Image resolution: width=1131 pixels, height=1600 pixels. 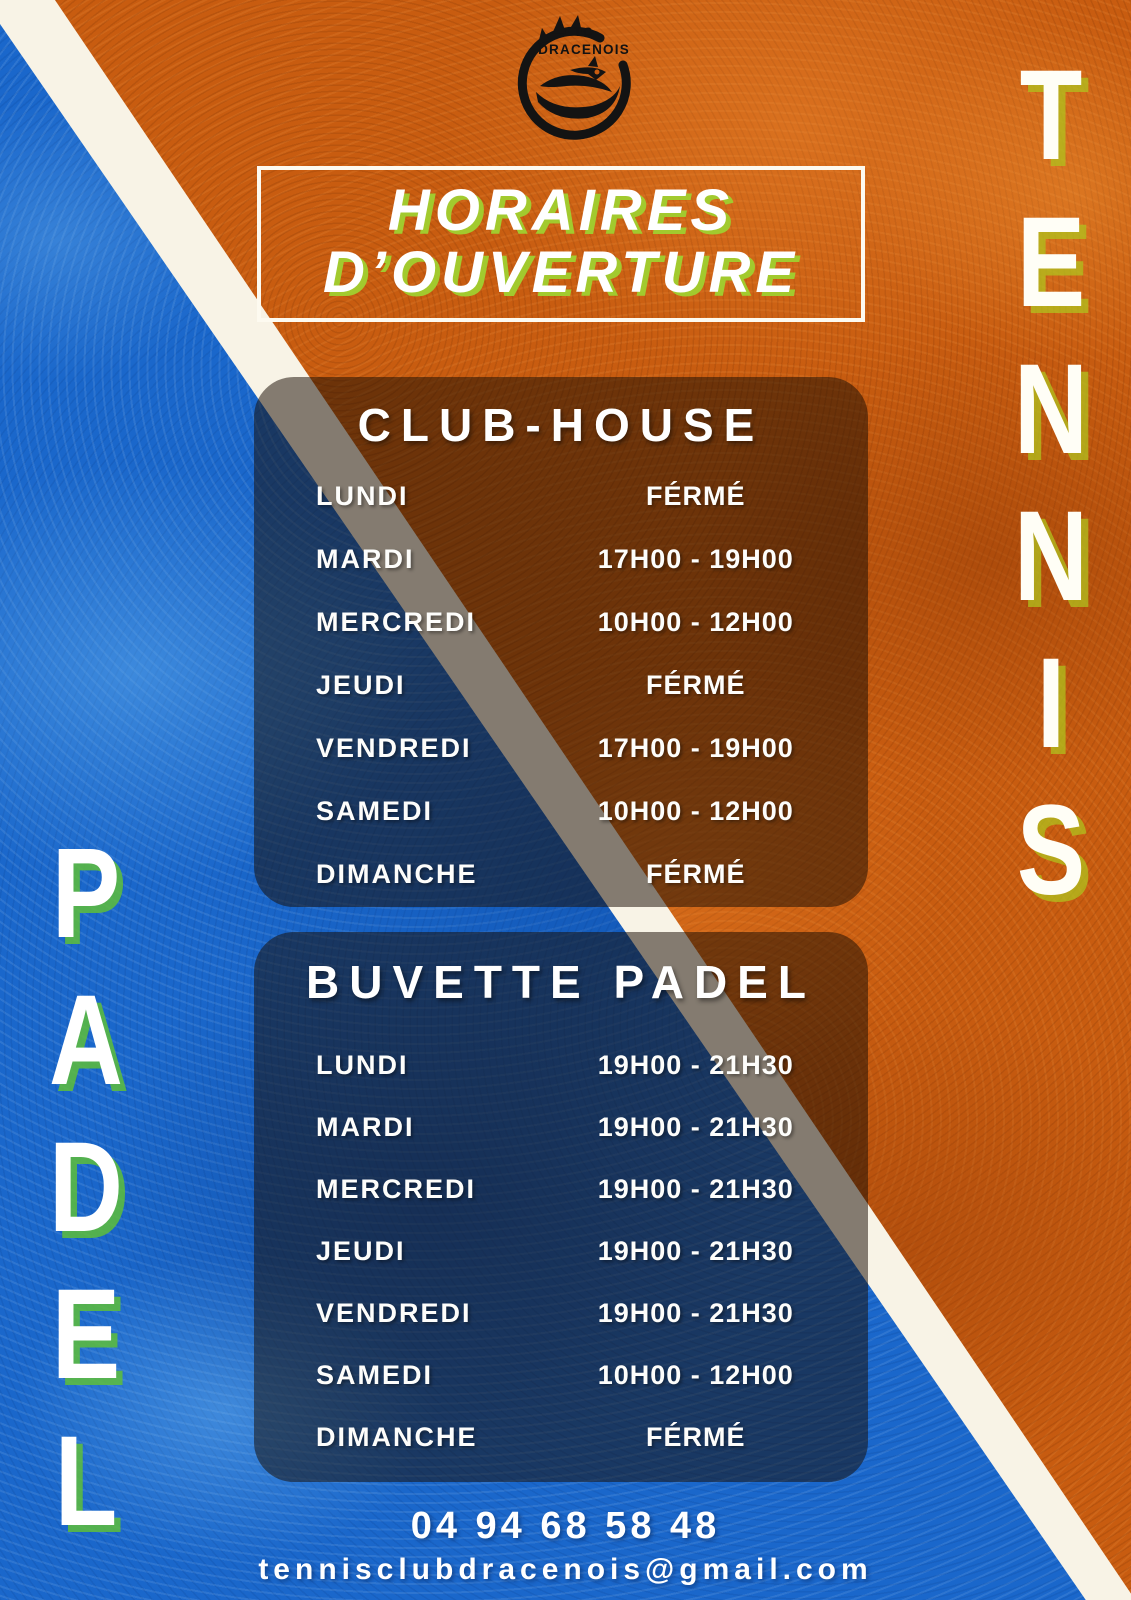 What do you see at coordinates (561, 1251) in the screenshot?
I see `schedule-row: JEUDI 19H00 - 21H30` at bounding box center [561, 1251].